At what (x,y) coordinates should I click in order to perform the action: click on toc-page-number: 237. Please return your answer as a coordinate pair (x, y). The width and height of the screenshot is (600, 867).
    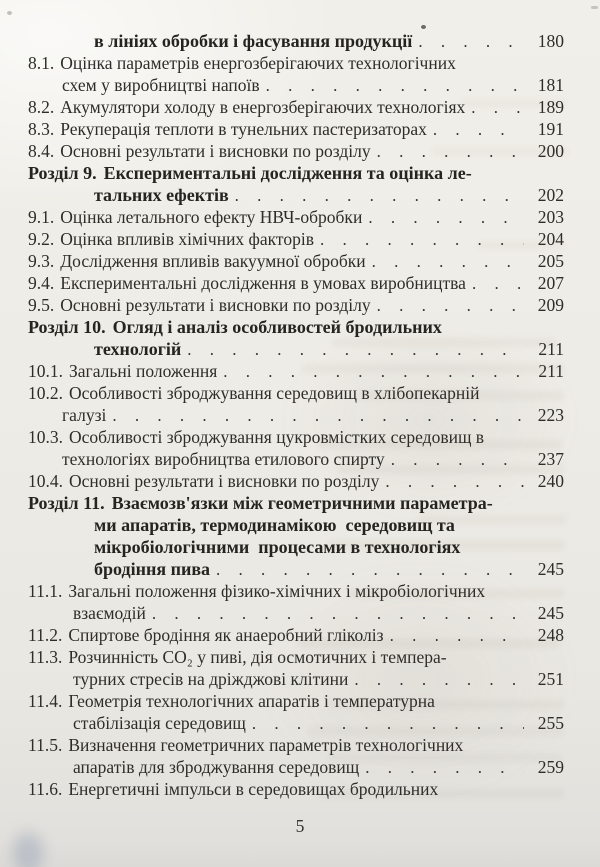
    Looking at the image, I should click on (550, 459).